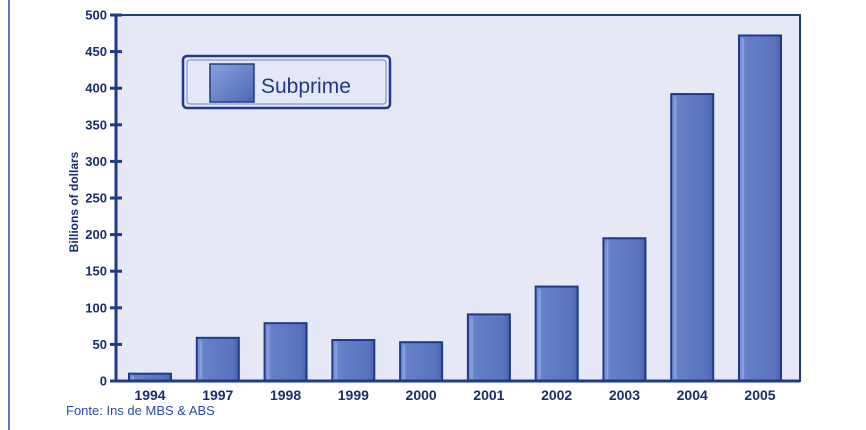  Describe the element at coordinates (96, 307) in the screenshot. I see `y-tick-label: 100` at that location.